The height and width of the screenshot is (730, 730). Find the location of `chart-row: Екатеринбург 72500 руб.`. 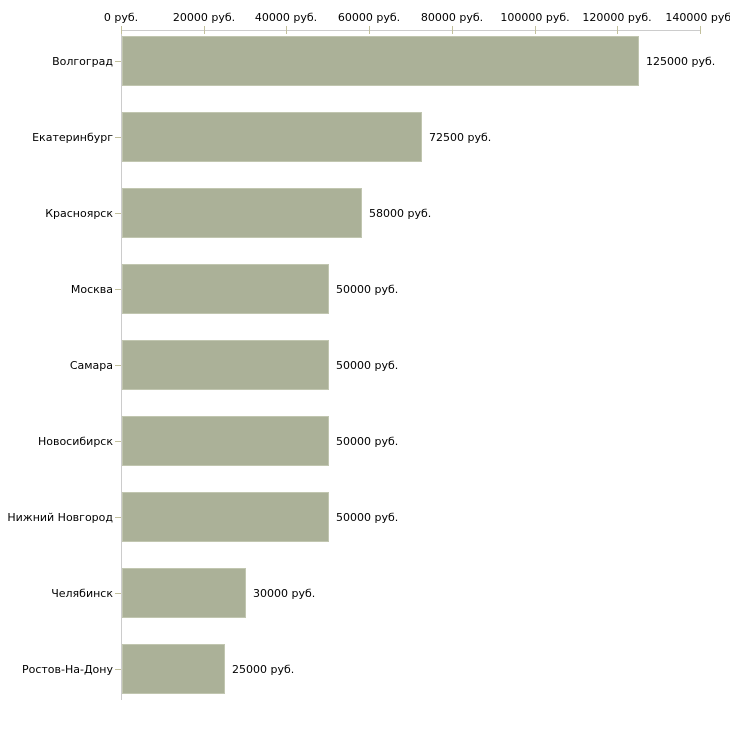

chart-row: Екатеринбург 72500 руб. is located at coordinates (365, 137).